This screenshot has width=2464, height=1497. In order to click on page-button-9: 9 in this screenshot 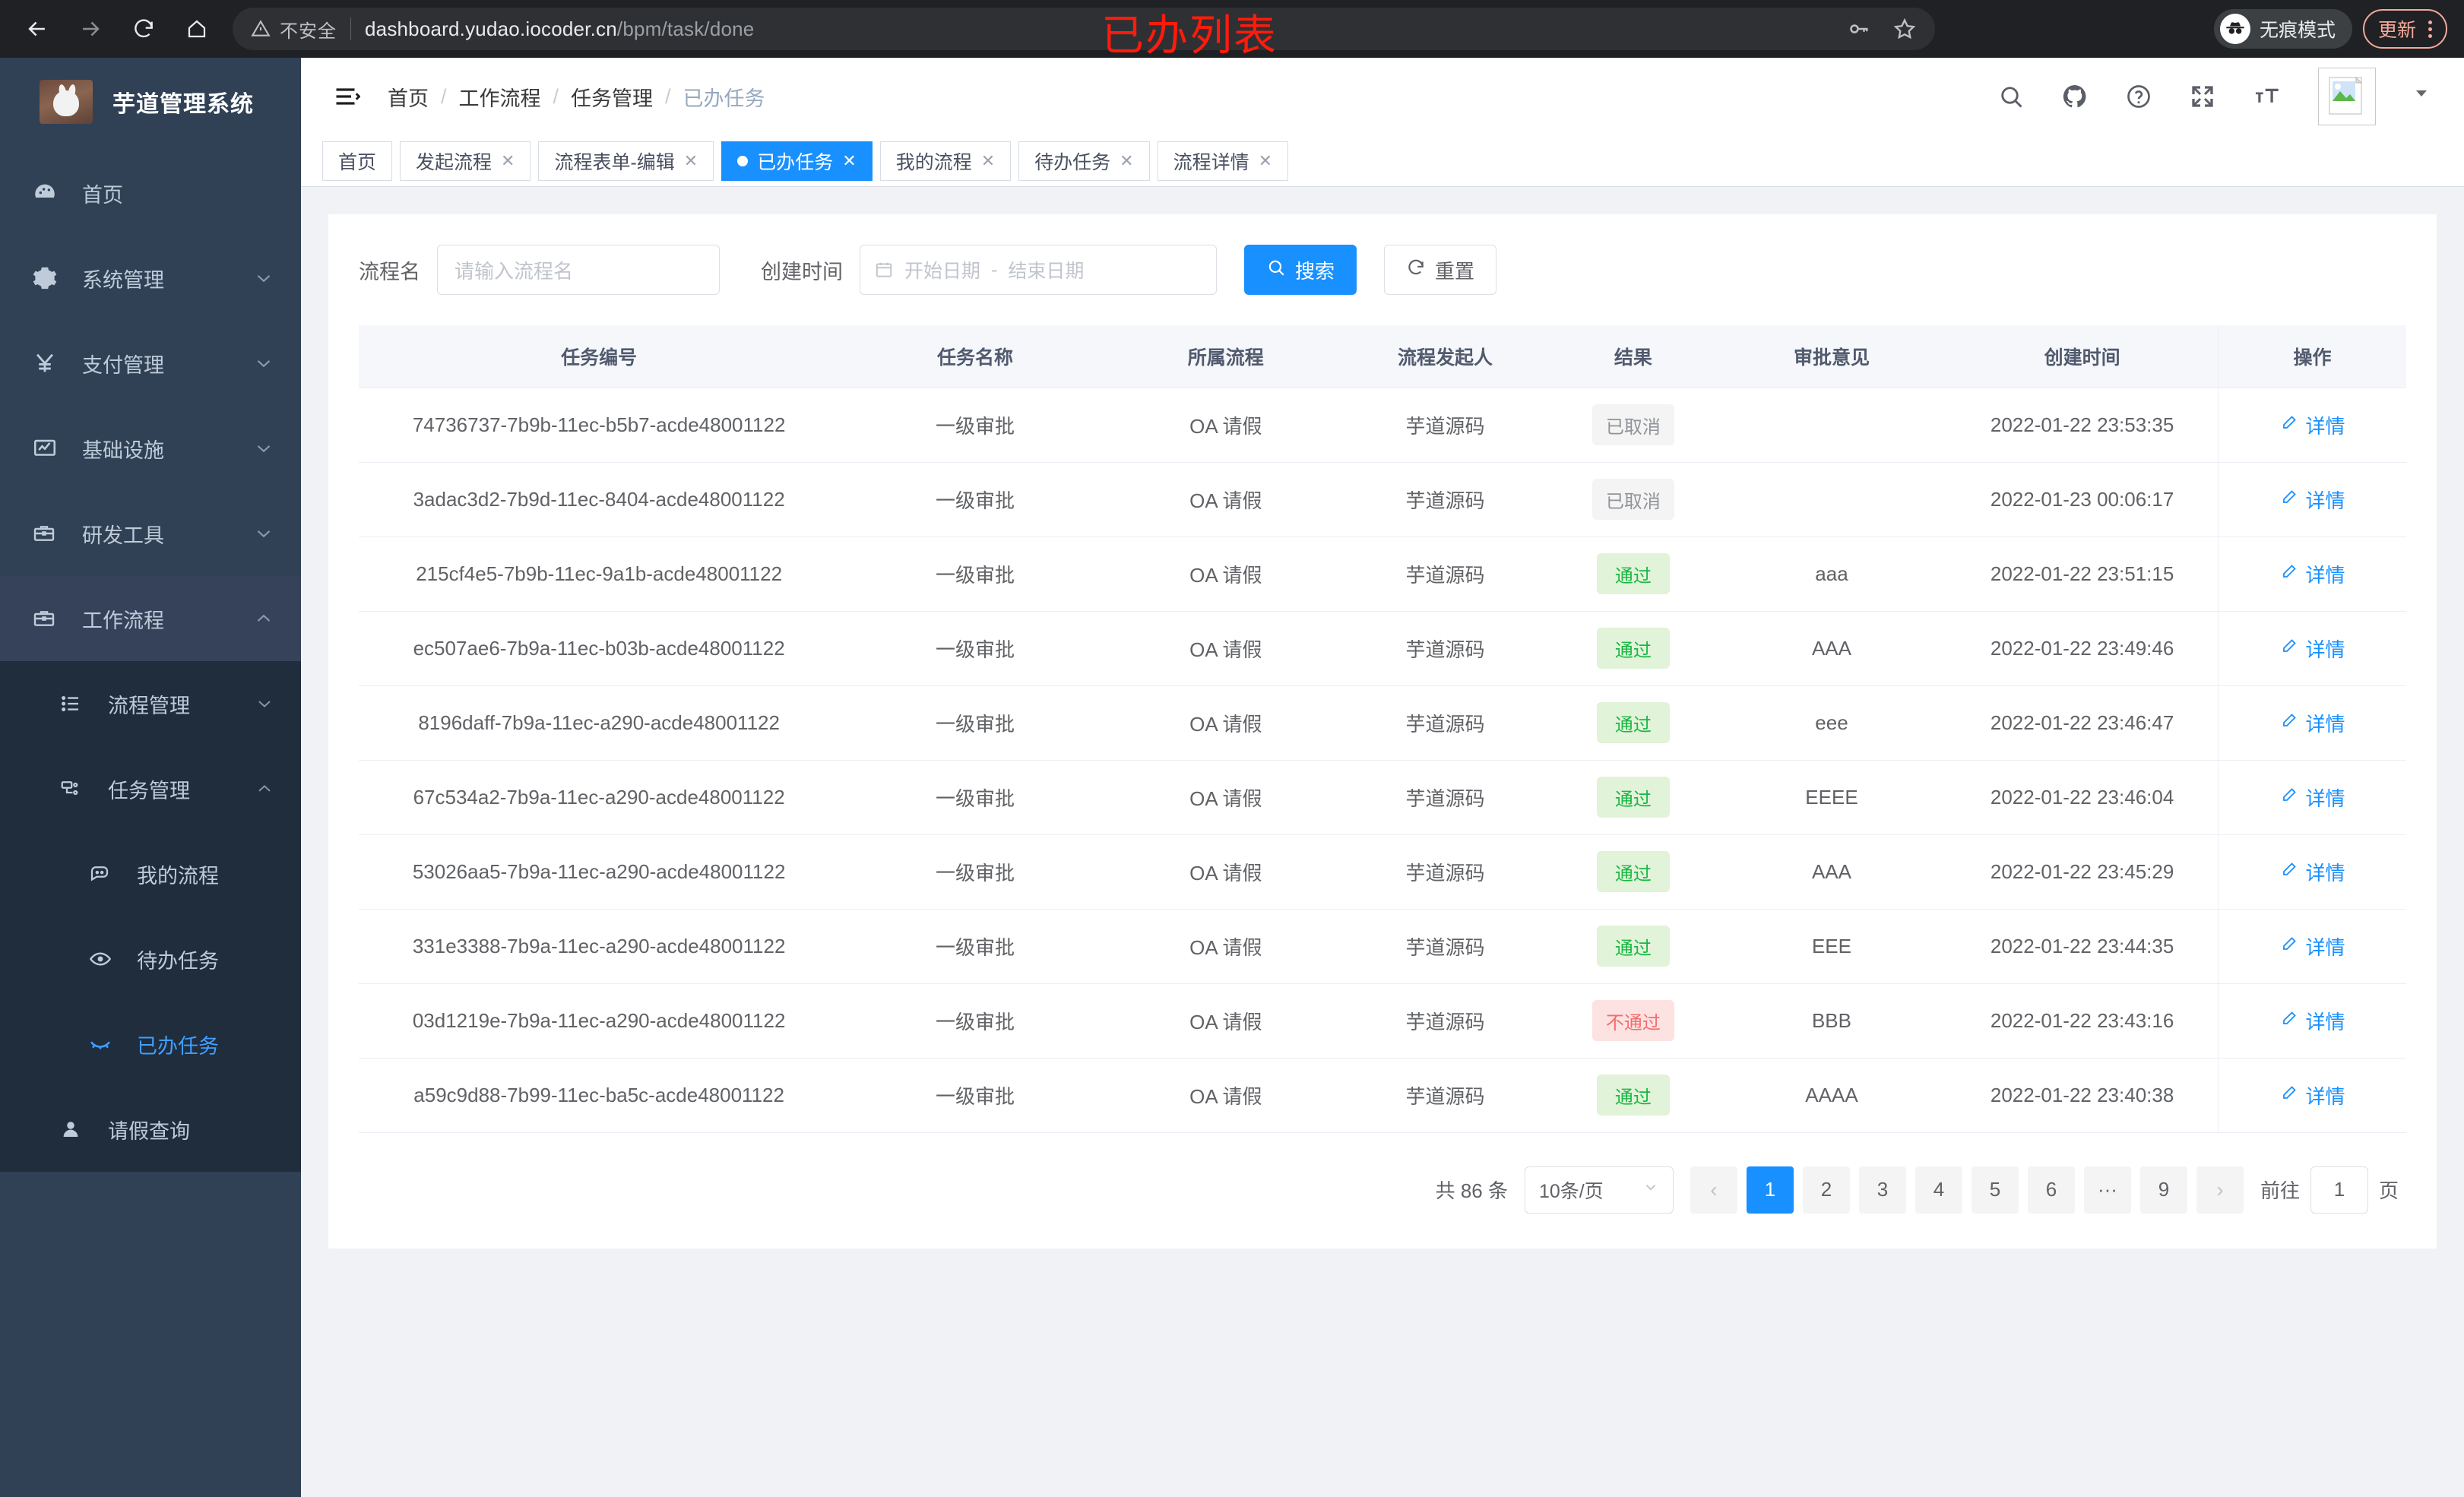, I will do `click(2163, 1190)`.